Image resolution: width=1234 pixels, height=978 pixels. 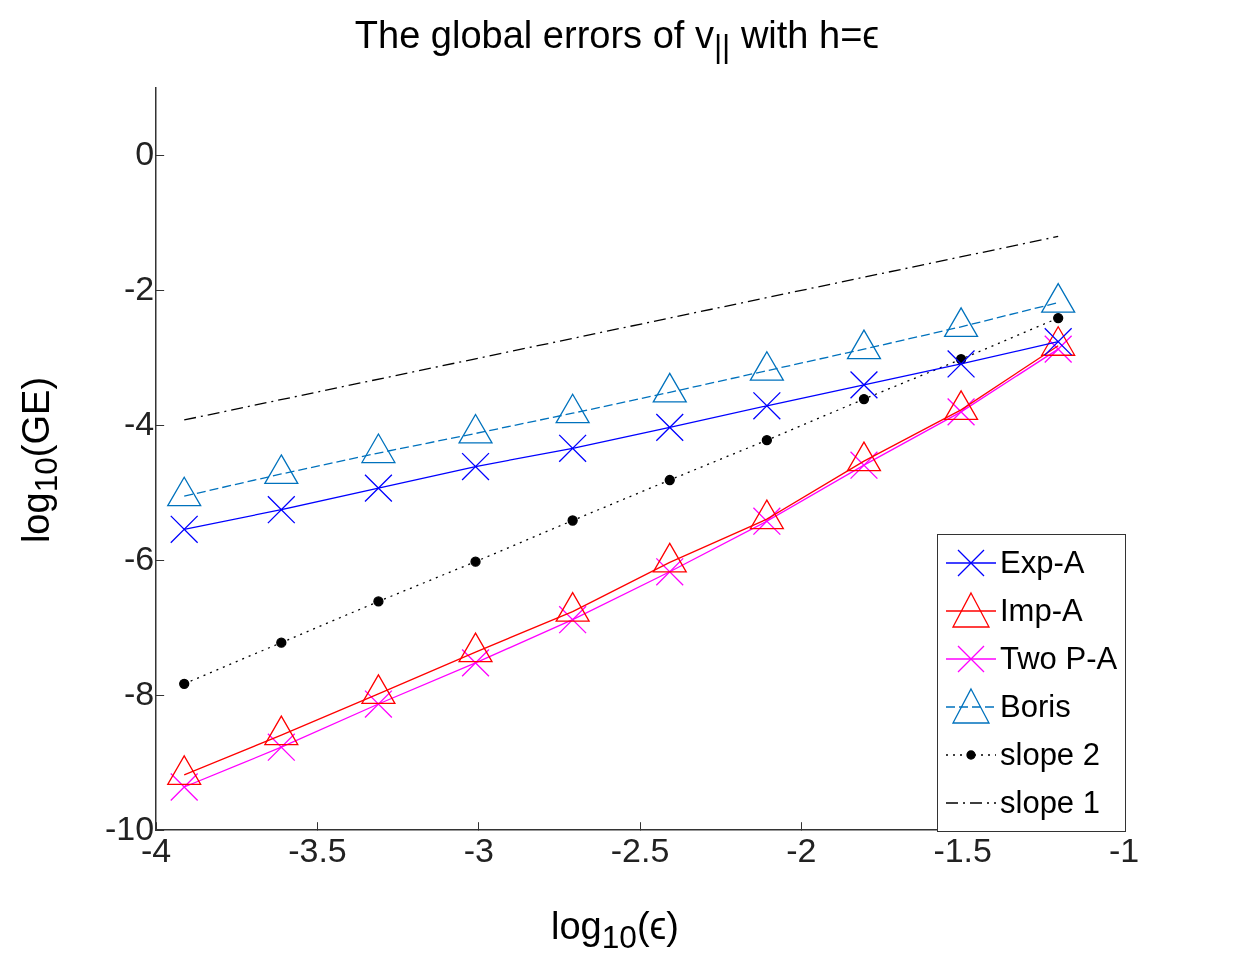 I want to click on legend-label: Imp-A, so click(x=1041, y=611).